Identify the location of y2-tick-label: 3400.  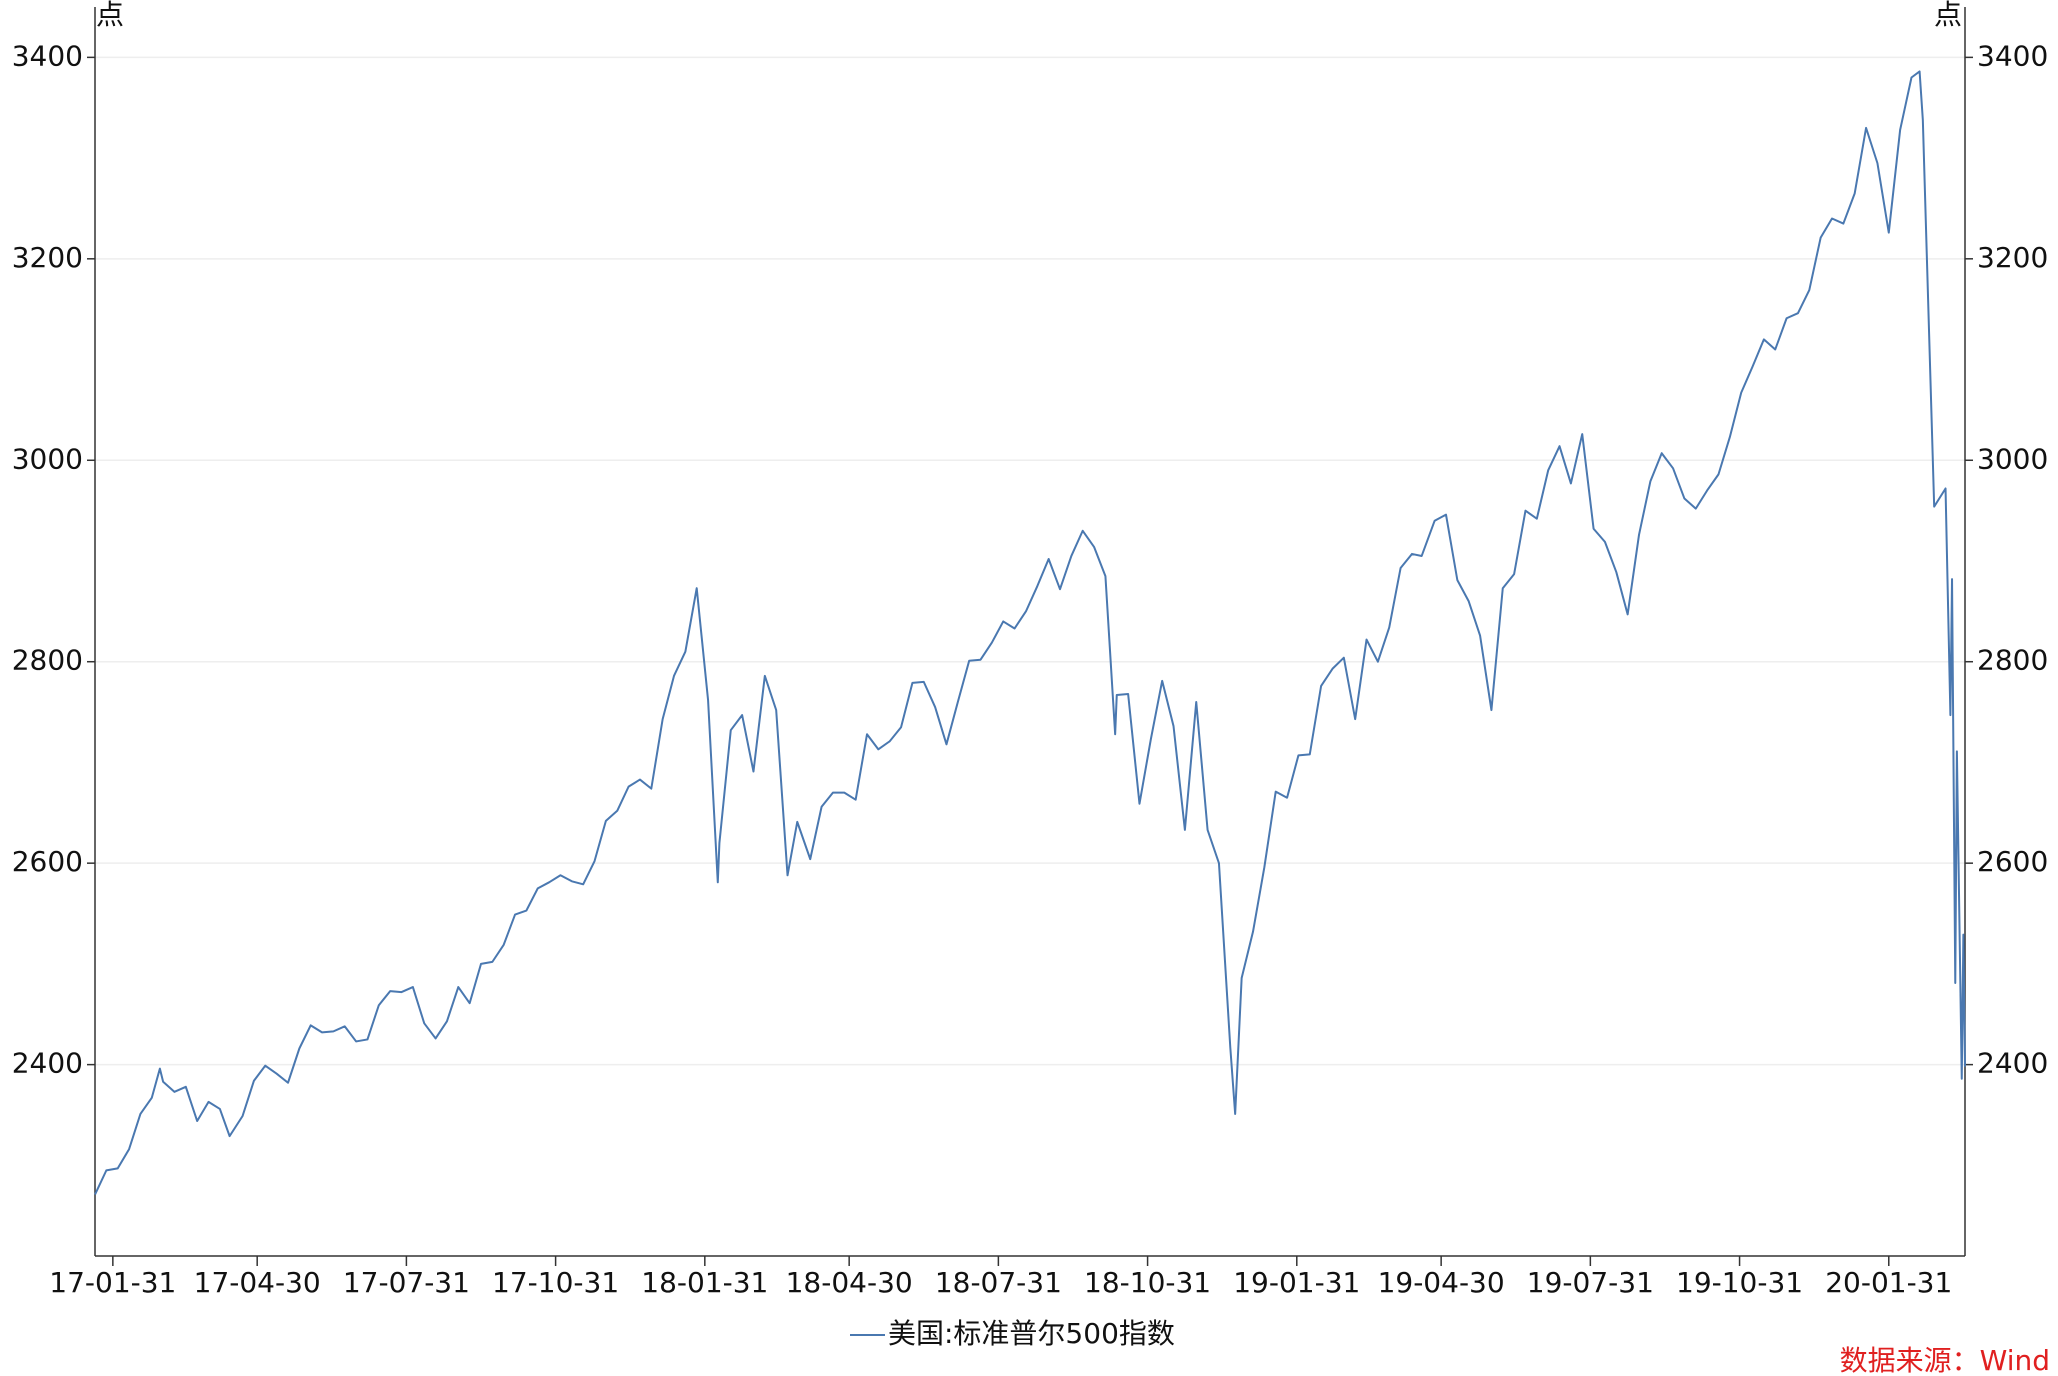
(2012, 55).